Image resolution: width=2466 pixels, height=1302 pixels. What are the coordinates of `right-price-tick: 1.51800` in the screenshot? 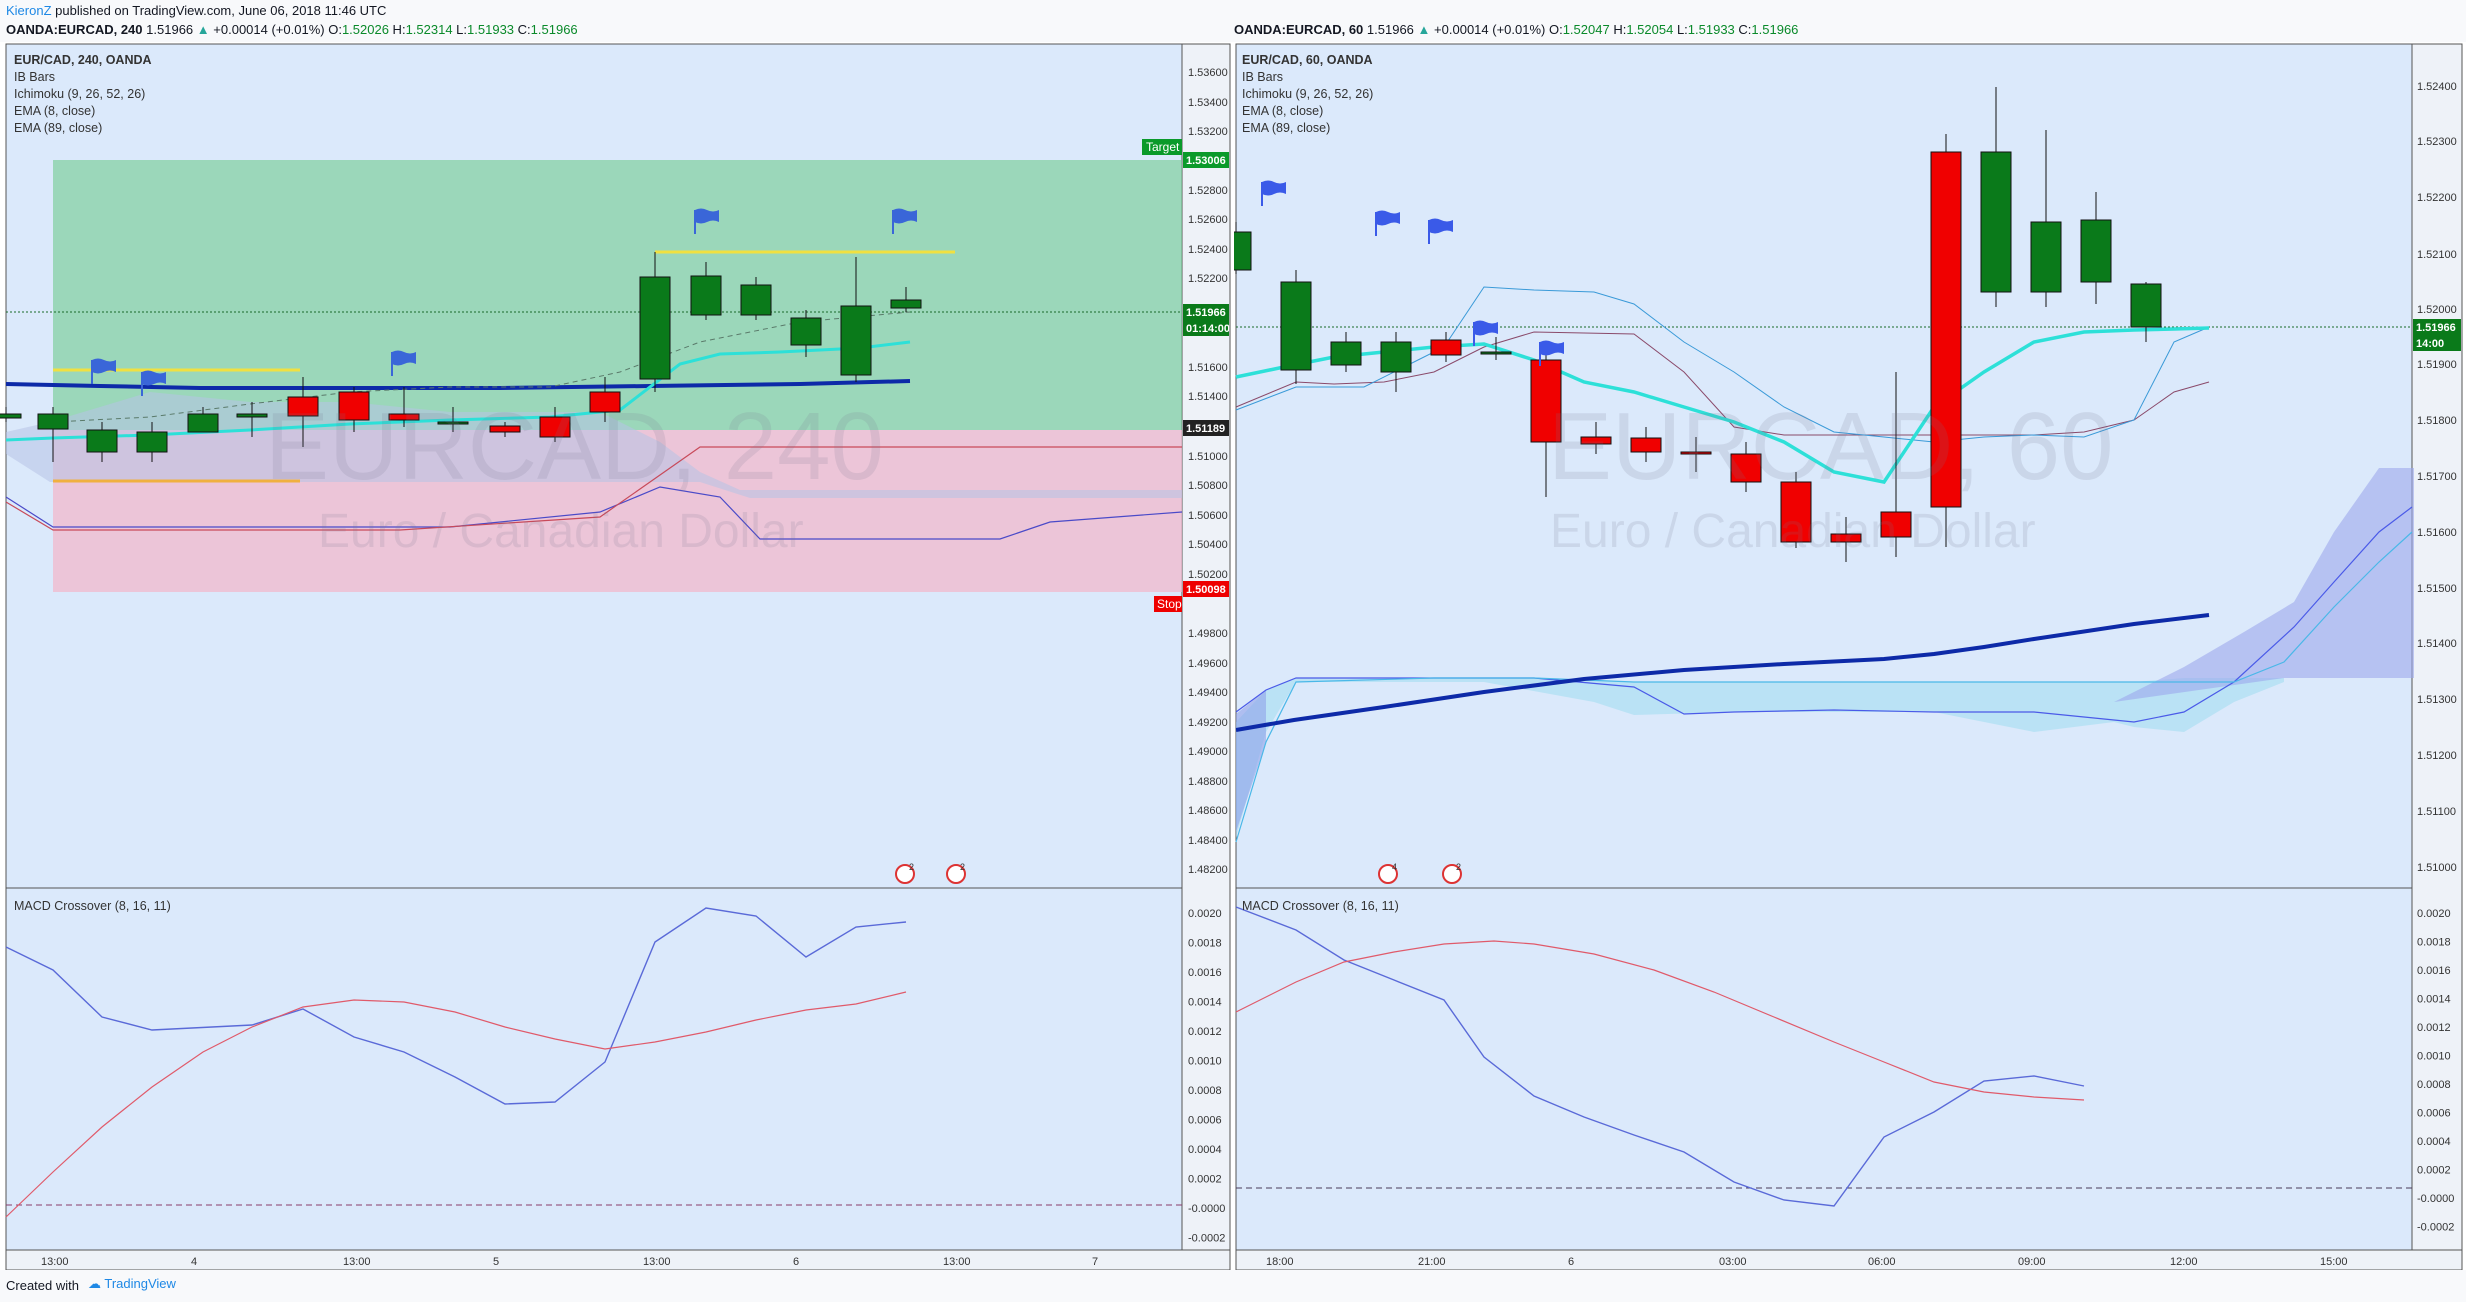 It's located at (2437, 421).